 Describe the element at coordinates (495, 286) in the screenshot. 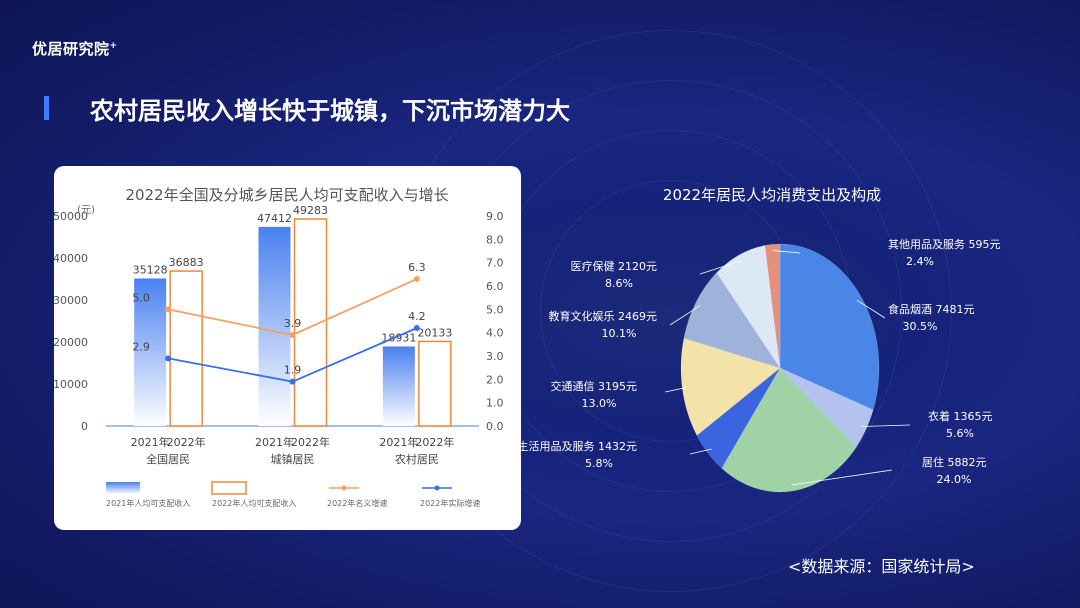

I see `y2-tick-label: 6.0` at that location.